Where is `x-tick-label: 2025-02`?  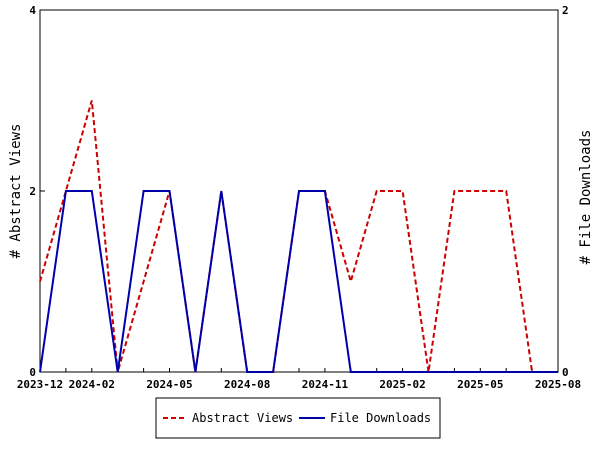
x-tick-label: 2025-02 is located at coordinates (402, 384).